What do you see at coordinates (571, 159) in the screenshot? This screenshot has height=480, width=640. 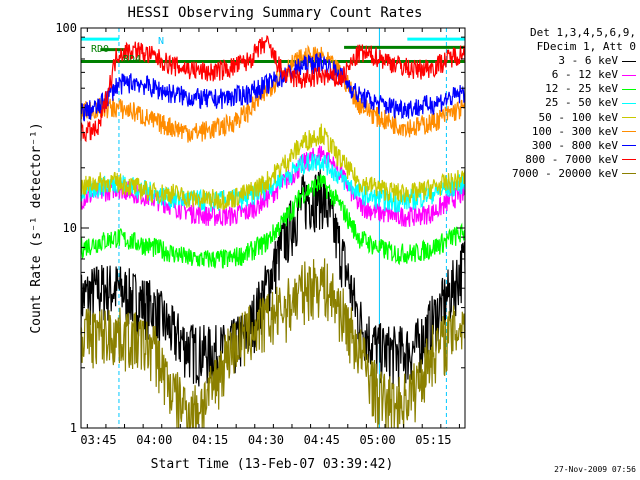 I see `legend-label: 800 - 7000 keV` at bounding box center [571, 159].